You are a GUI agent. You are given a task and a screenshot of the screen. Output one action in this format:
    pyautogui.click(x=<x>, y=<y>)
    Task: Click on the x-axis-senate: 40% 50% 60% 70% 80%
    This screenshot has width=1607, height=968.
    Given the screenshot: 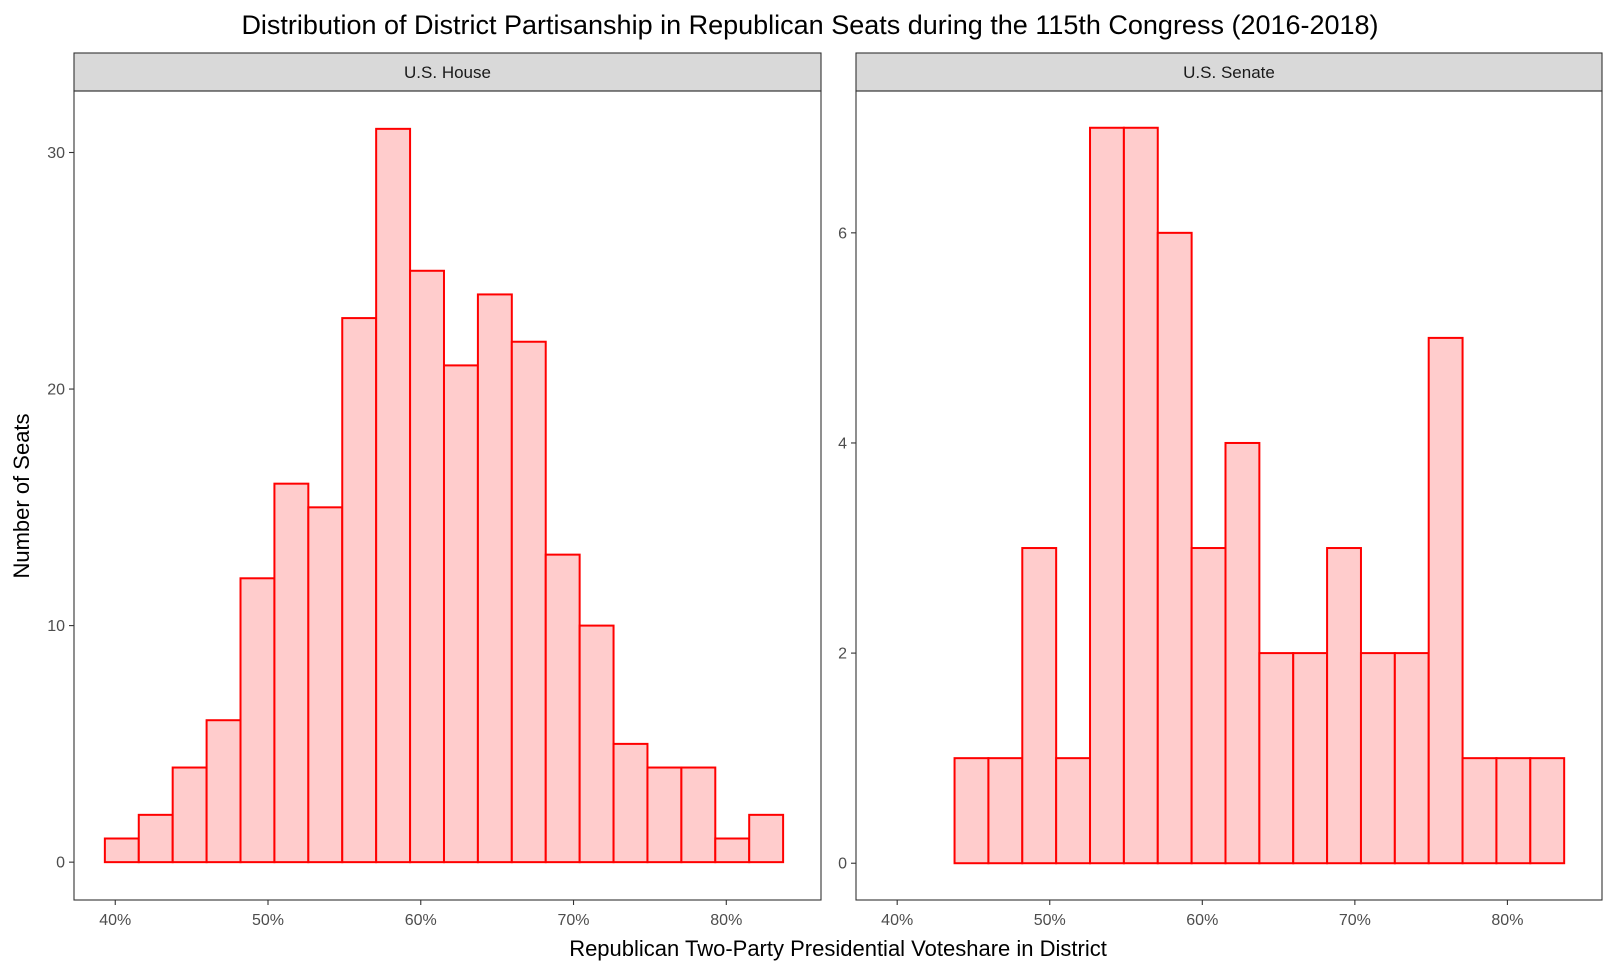 What is the action you would take?
    pyautogui.click(x=1202, y=914)
    